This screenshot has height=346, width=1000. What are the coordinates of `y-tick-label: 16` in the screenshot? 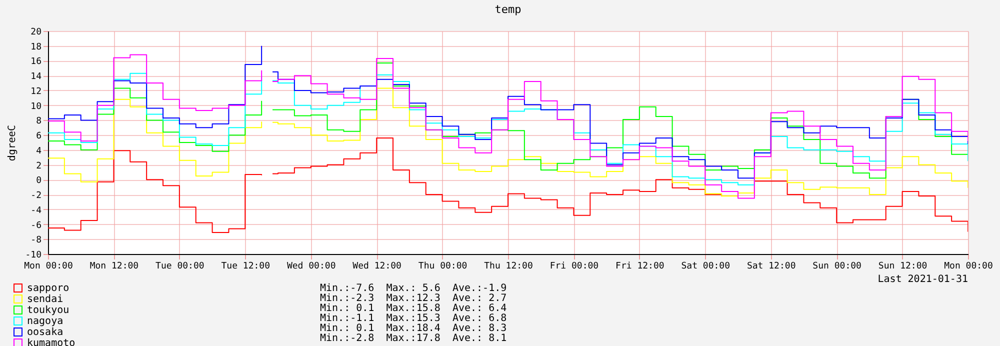 It's located at (36, 62).